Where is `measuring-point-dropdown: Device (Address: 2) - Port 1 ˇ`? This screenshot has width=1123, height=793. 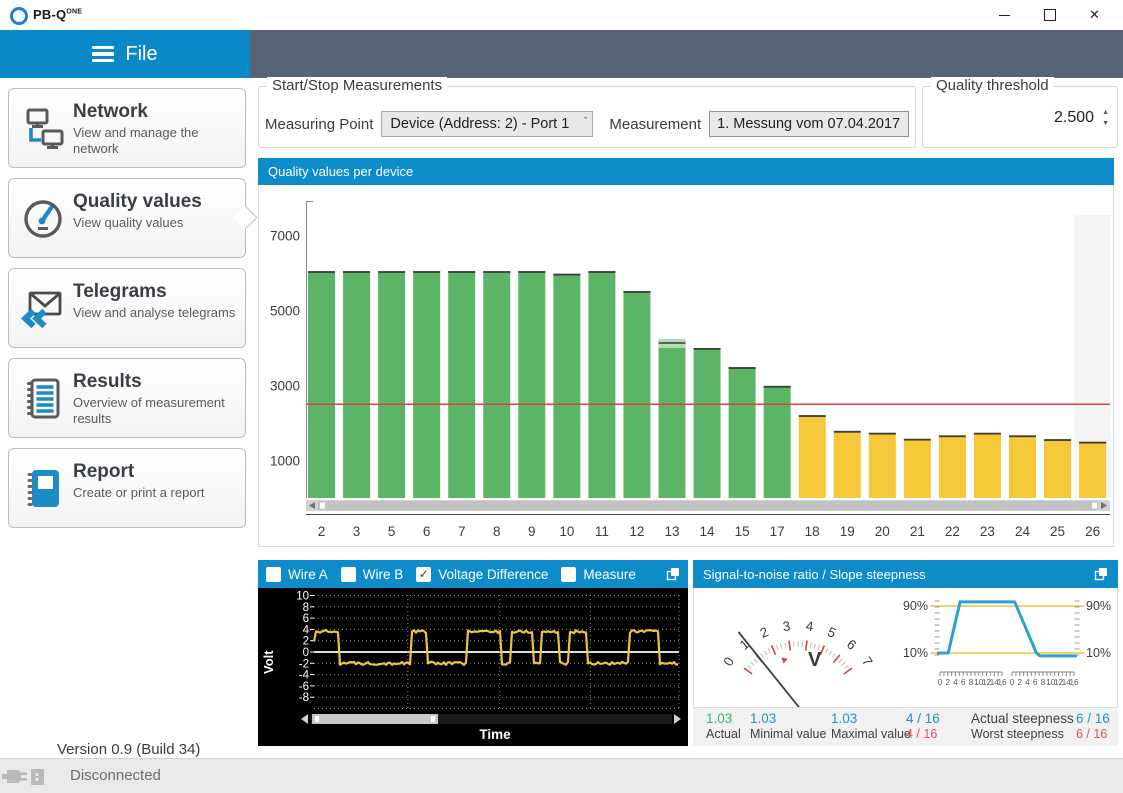
measuring-point-dropdown: Device (Address: 2) - Port 1 ˇ is located at coordinates (487, 124).